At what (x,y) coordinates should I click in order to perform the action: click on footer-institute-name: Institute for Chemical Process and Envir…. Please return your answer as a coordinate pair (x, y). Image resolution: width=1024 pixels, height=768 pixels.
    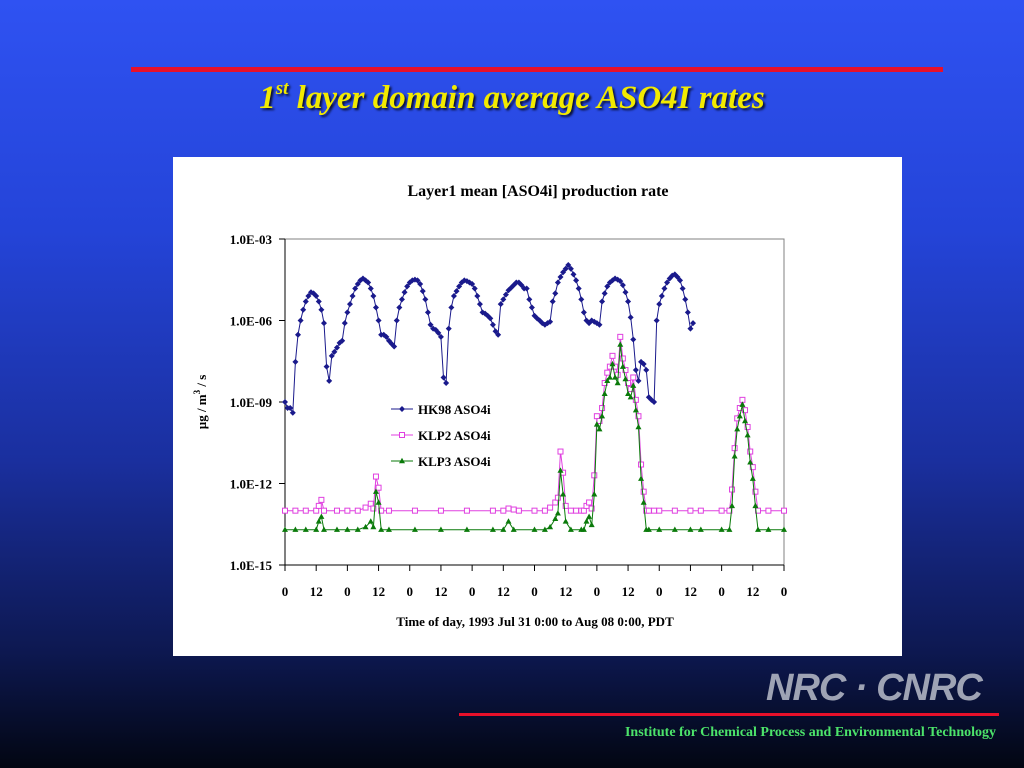
    Looking at the image, I should click on (810, 732).